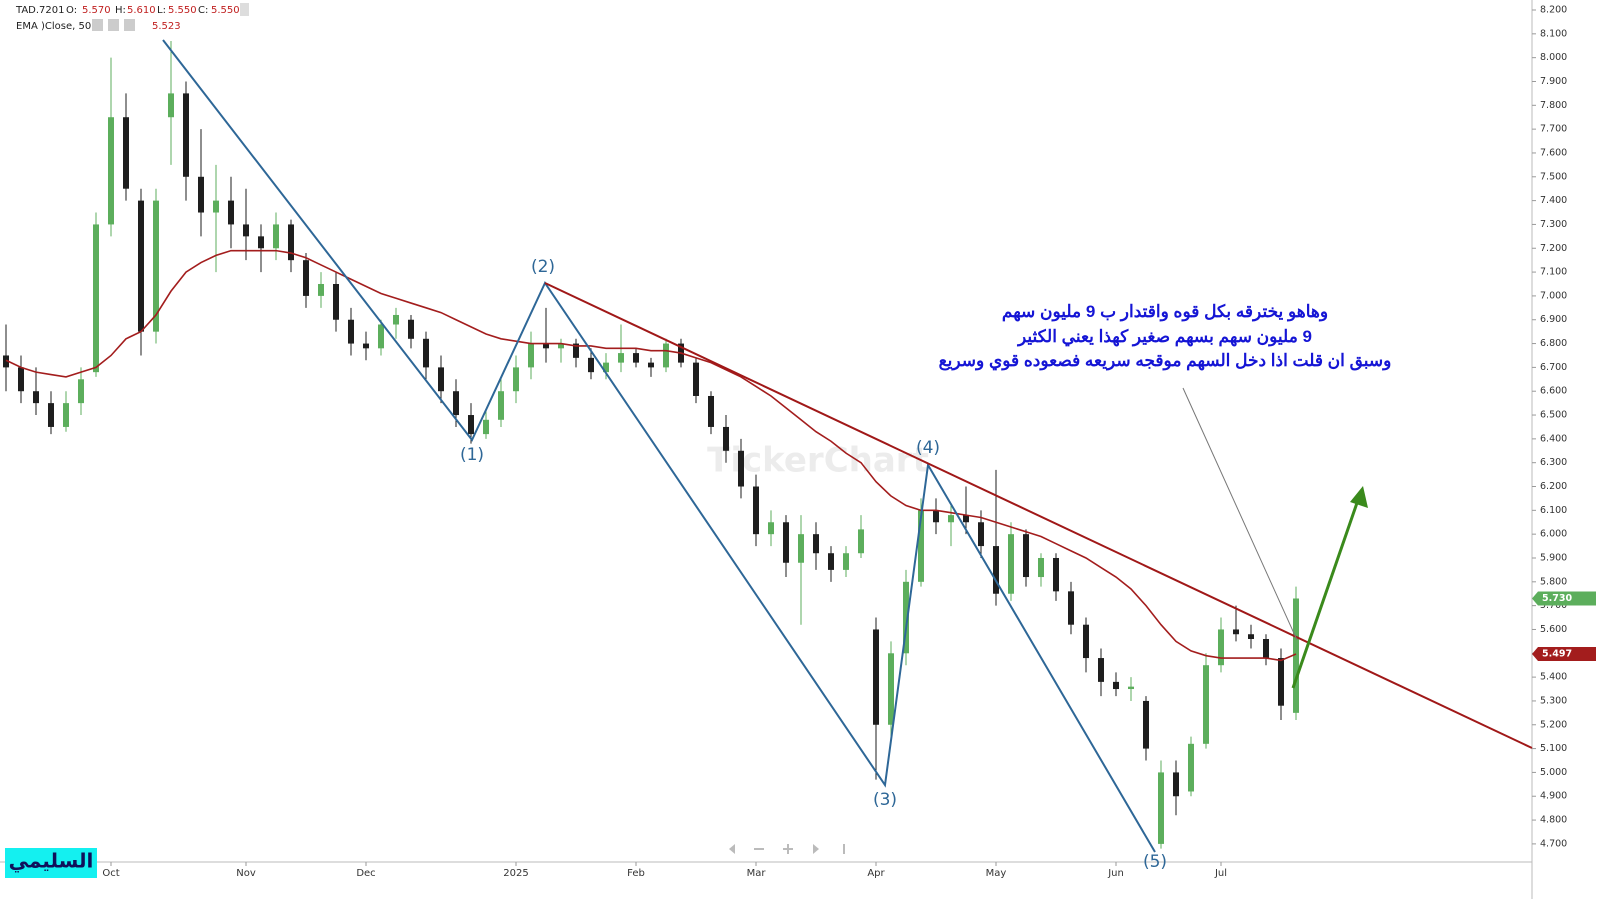  What do you see at coordinates (1553, 581) in the screenshot?
I see `y-tick-label: 5.800` at bounding box center [1553, 581].